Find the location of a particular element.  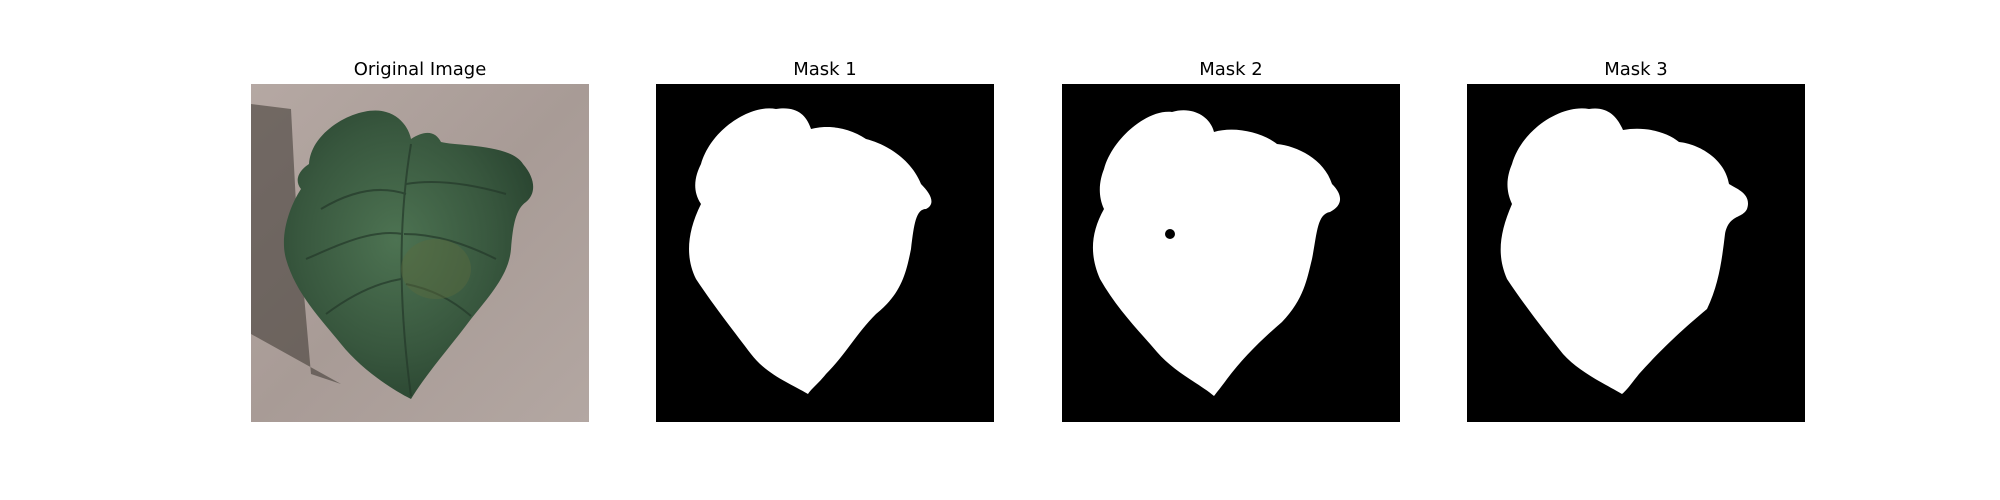

original-image-title: Original Image is located at coordinates (420, 69).